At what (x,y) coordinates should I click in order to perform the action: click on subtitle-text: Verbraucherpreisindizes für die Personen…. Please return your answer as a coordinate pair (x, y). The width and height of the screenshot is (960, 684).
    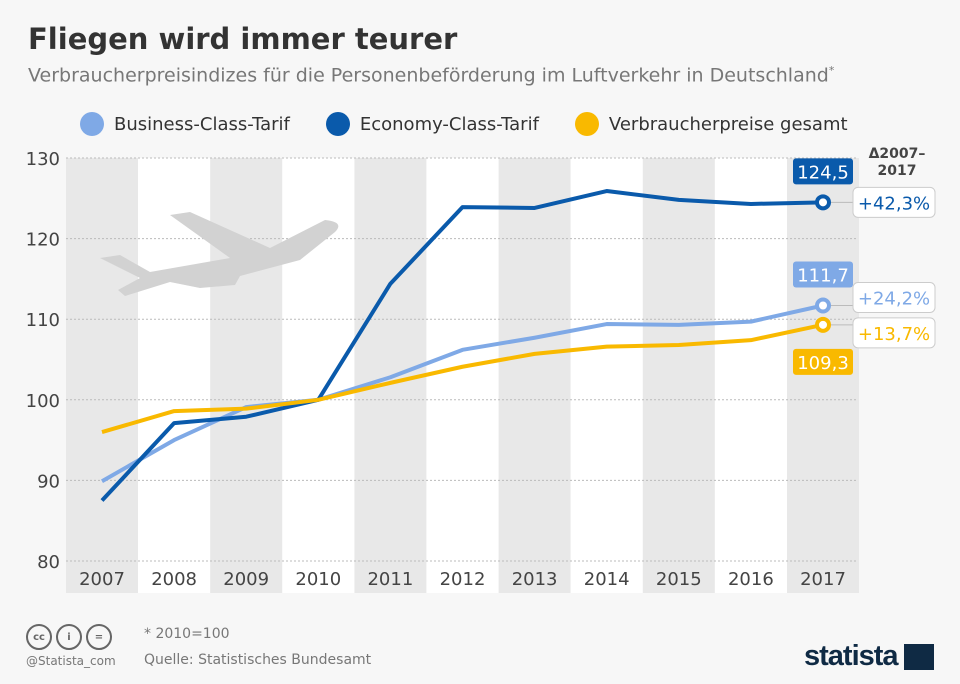
    Looking at the image, I should click on (428, 75).